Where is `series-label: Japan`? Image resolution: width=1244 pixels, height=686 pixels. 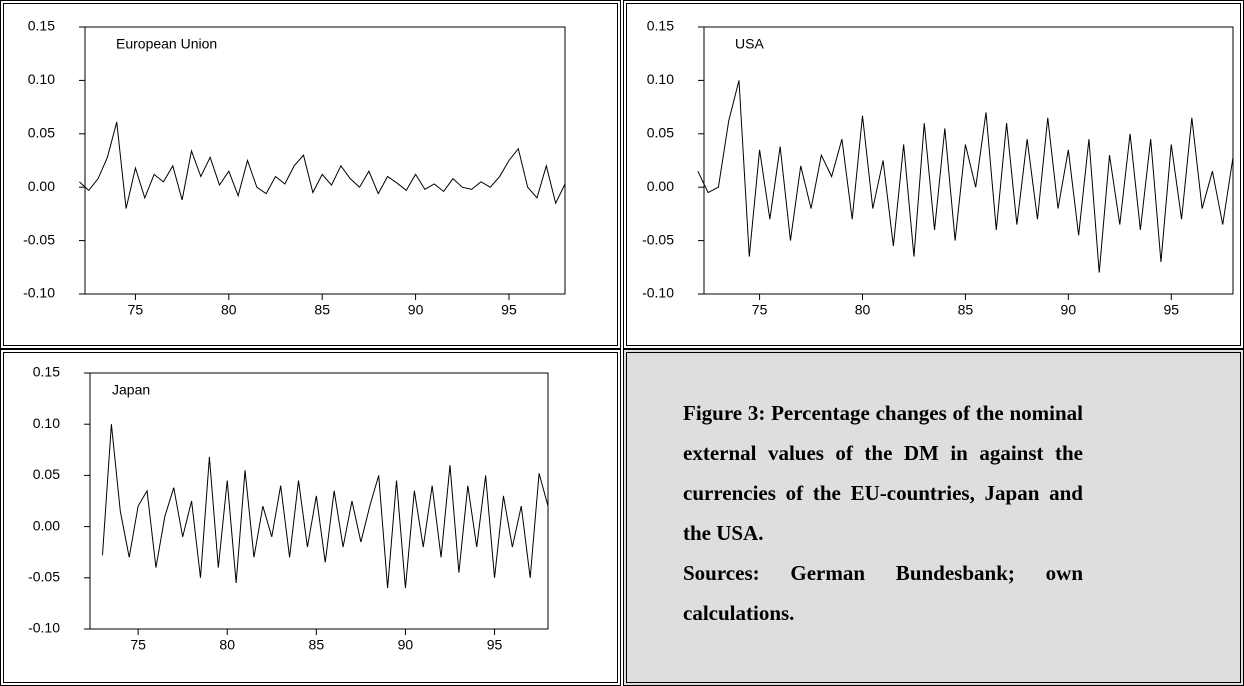
series-label: Japan is located at coordinates (131, 390).